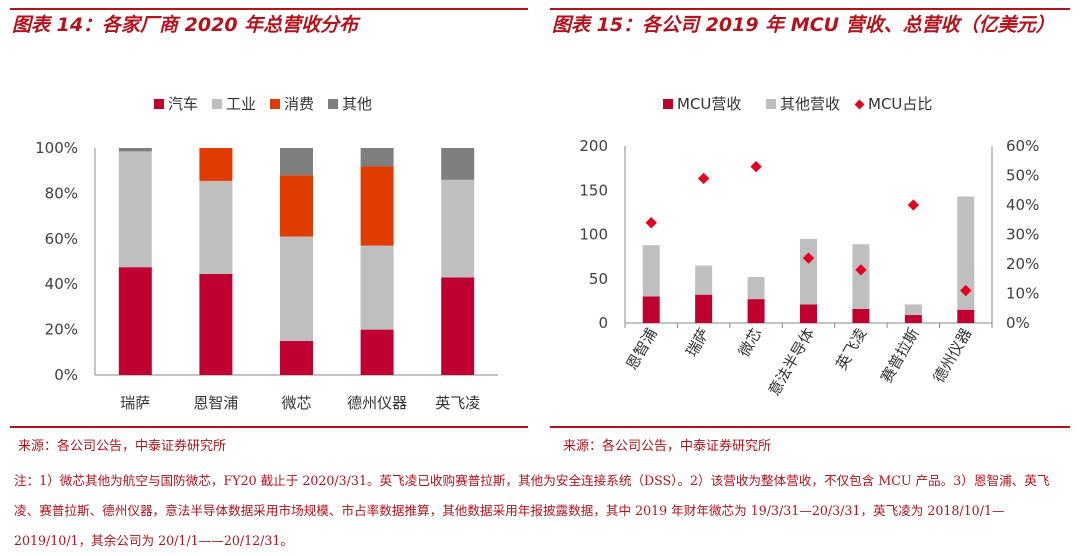 This screenshot has height=556, width=1080. Describe the element at coordinates (299, 104) in the screenshot. I see `left-legend-label: 消费` at that location.